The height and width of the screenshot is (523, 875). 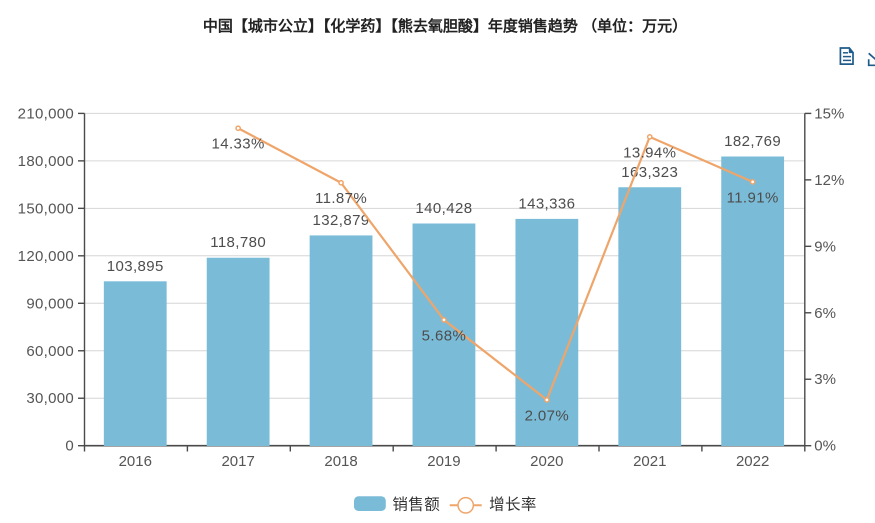 What do you see at coordinates (547, 415) in the screenshot?
I see `svg-text: 2.07%` at bounding box center [547, 415].